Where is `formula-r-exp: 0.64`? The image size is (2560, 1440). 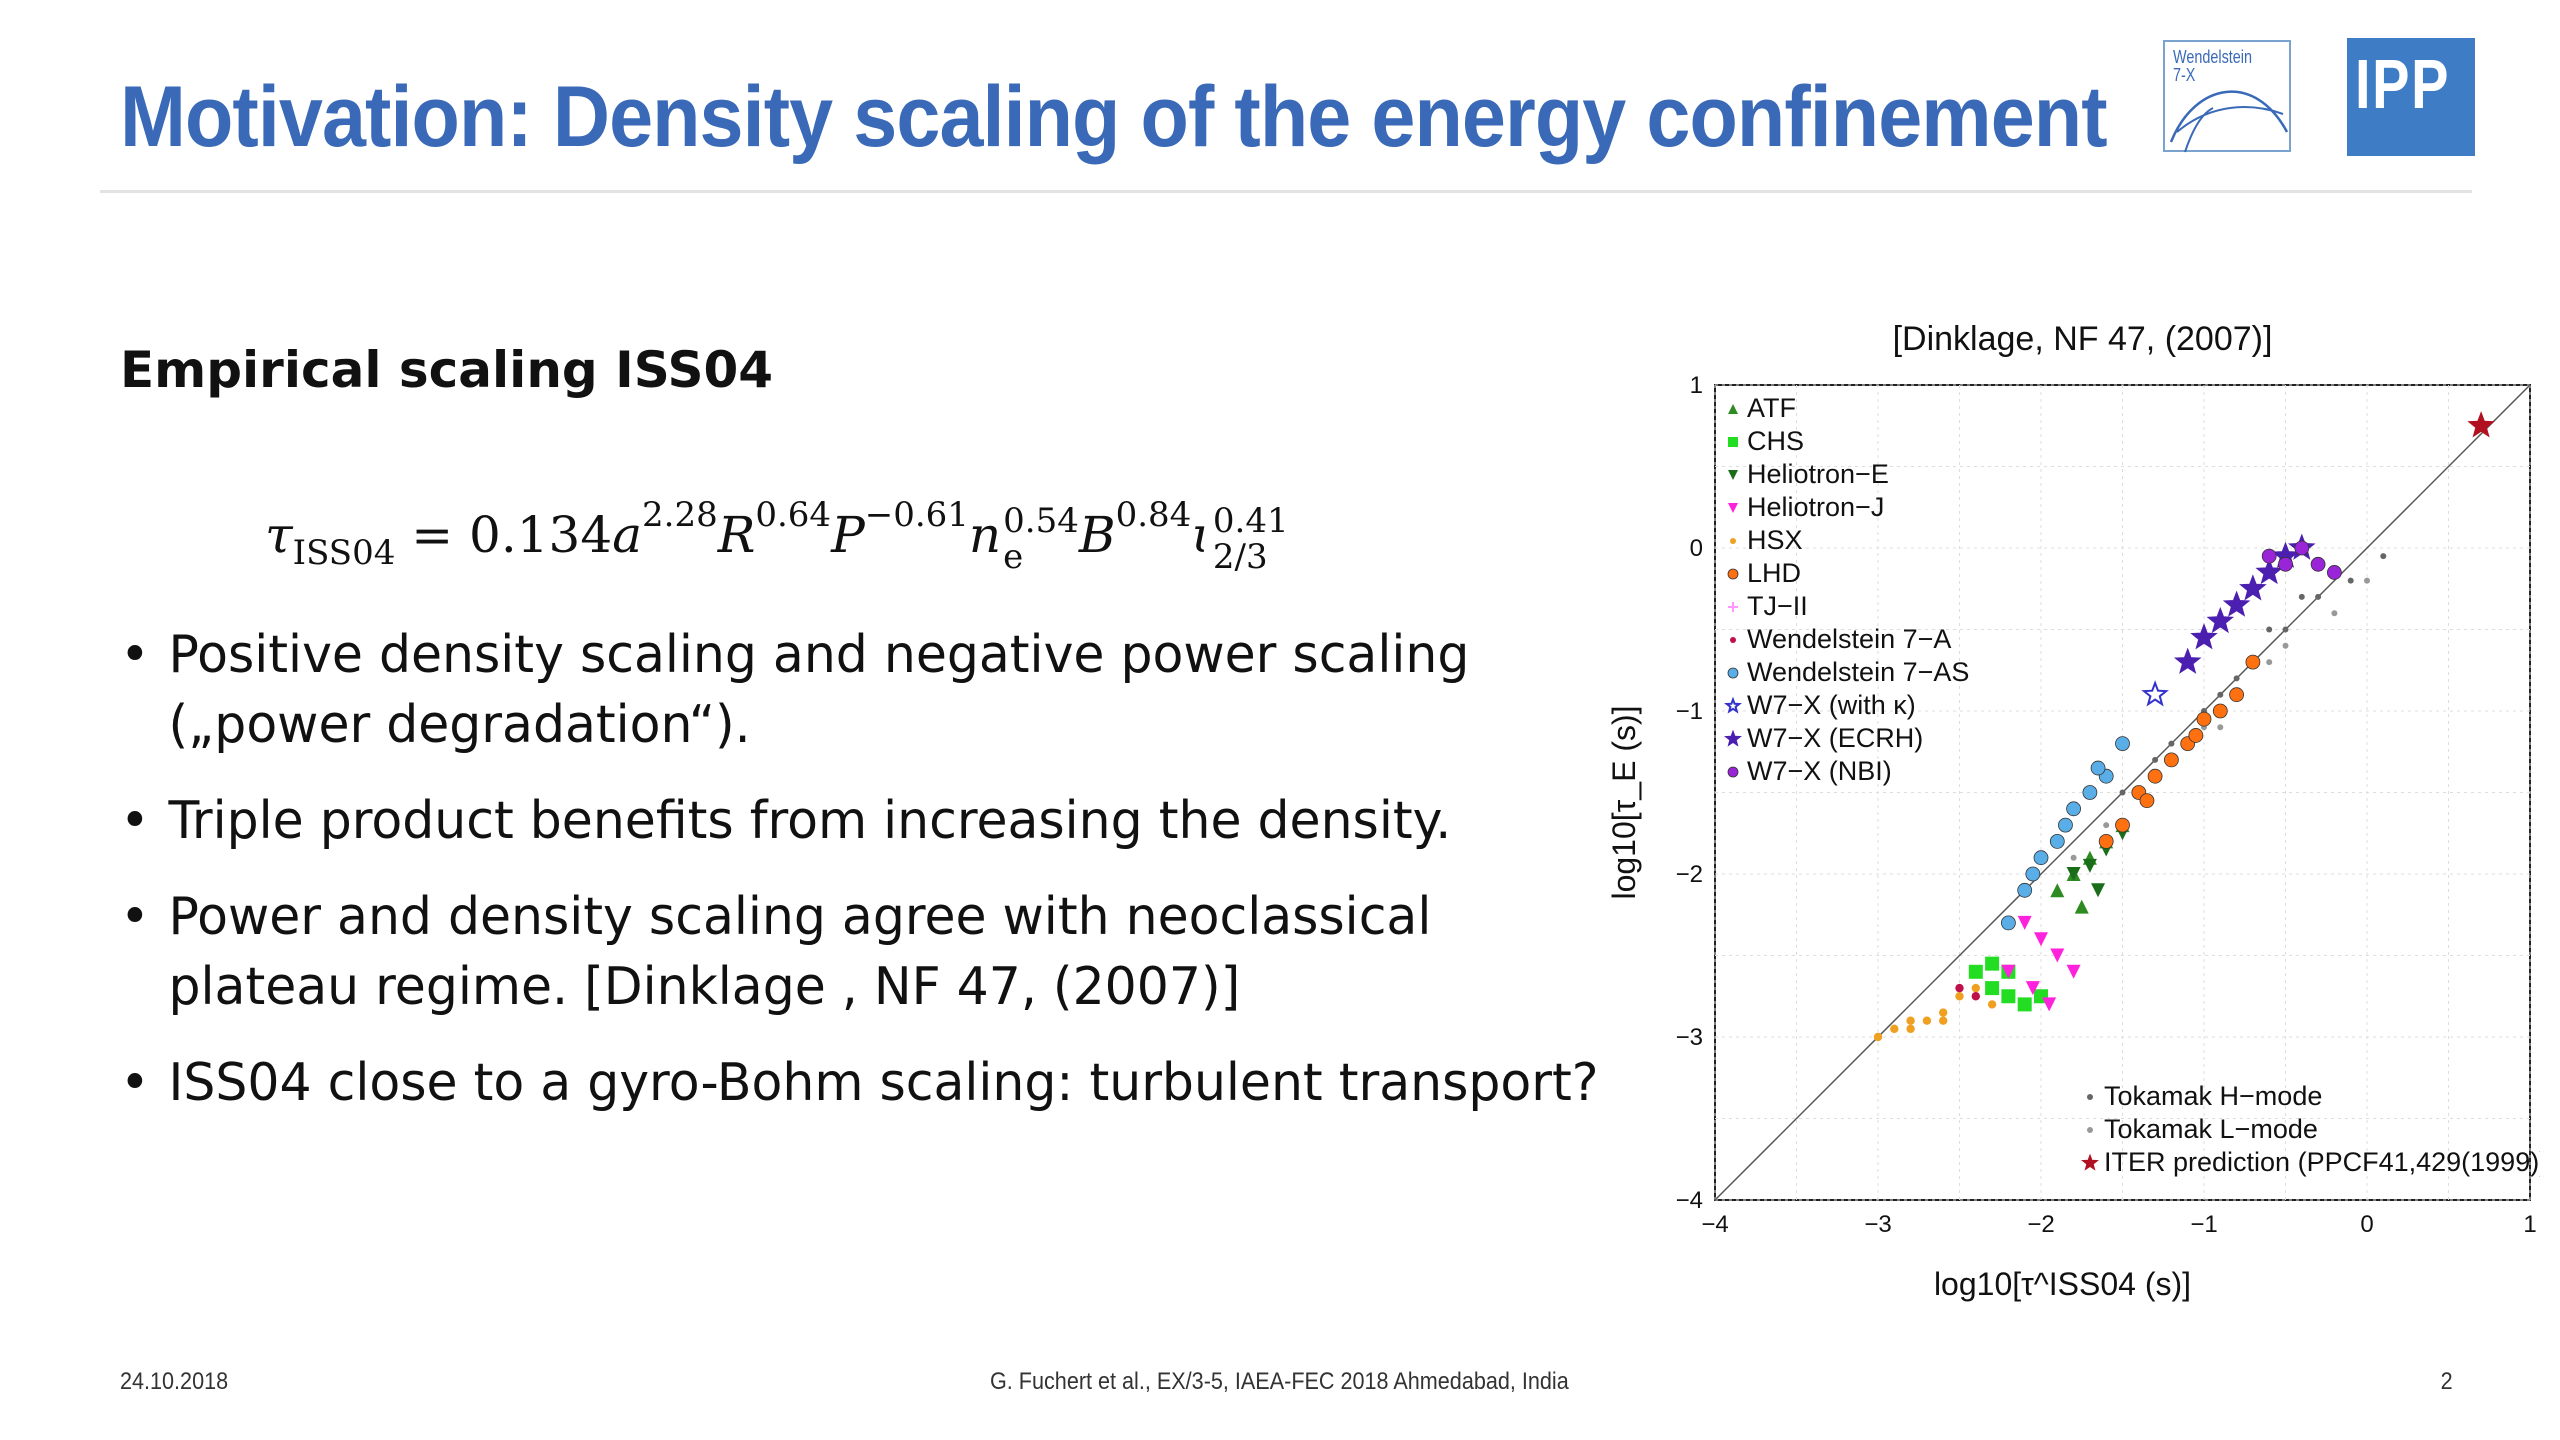
formula-r-exp: 0.64 is located at coordinates (793, 515).